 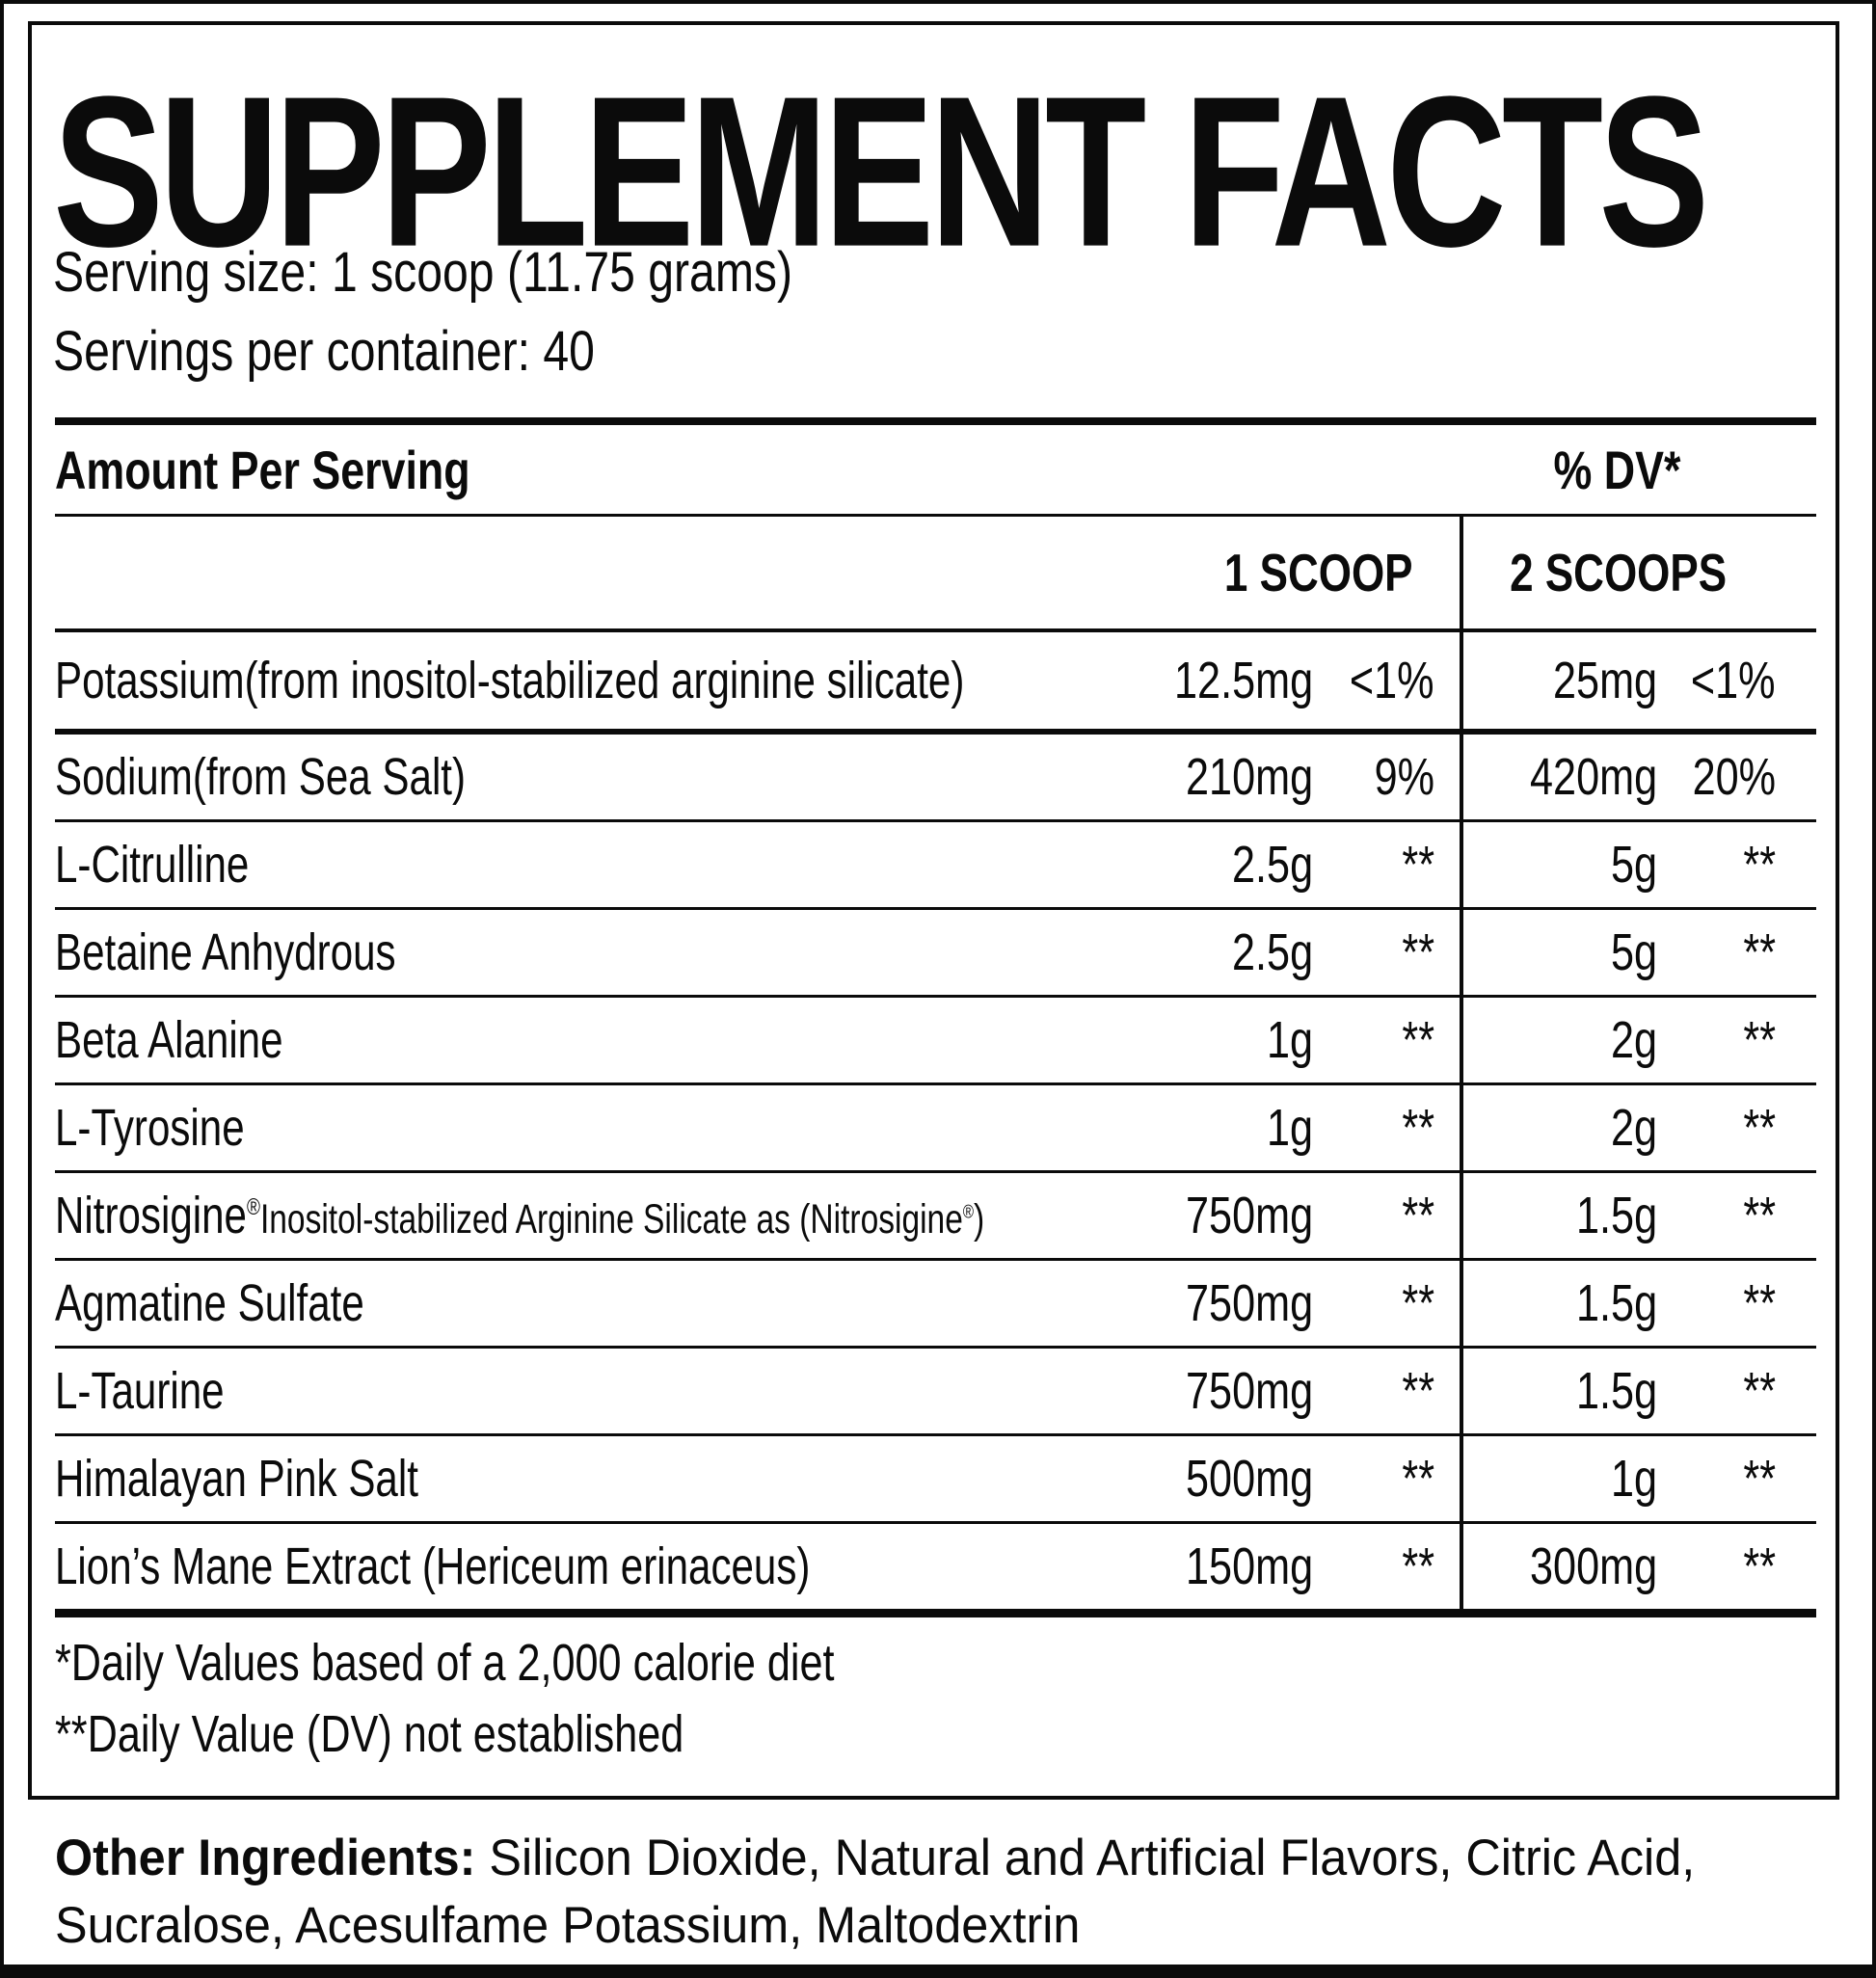 What do you see at coordinates (1734, 777) in the screenshot?
I see `dv-2-scoops: 20%` at bounding box center [1734, 777].